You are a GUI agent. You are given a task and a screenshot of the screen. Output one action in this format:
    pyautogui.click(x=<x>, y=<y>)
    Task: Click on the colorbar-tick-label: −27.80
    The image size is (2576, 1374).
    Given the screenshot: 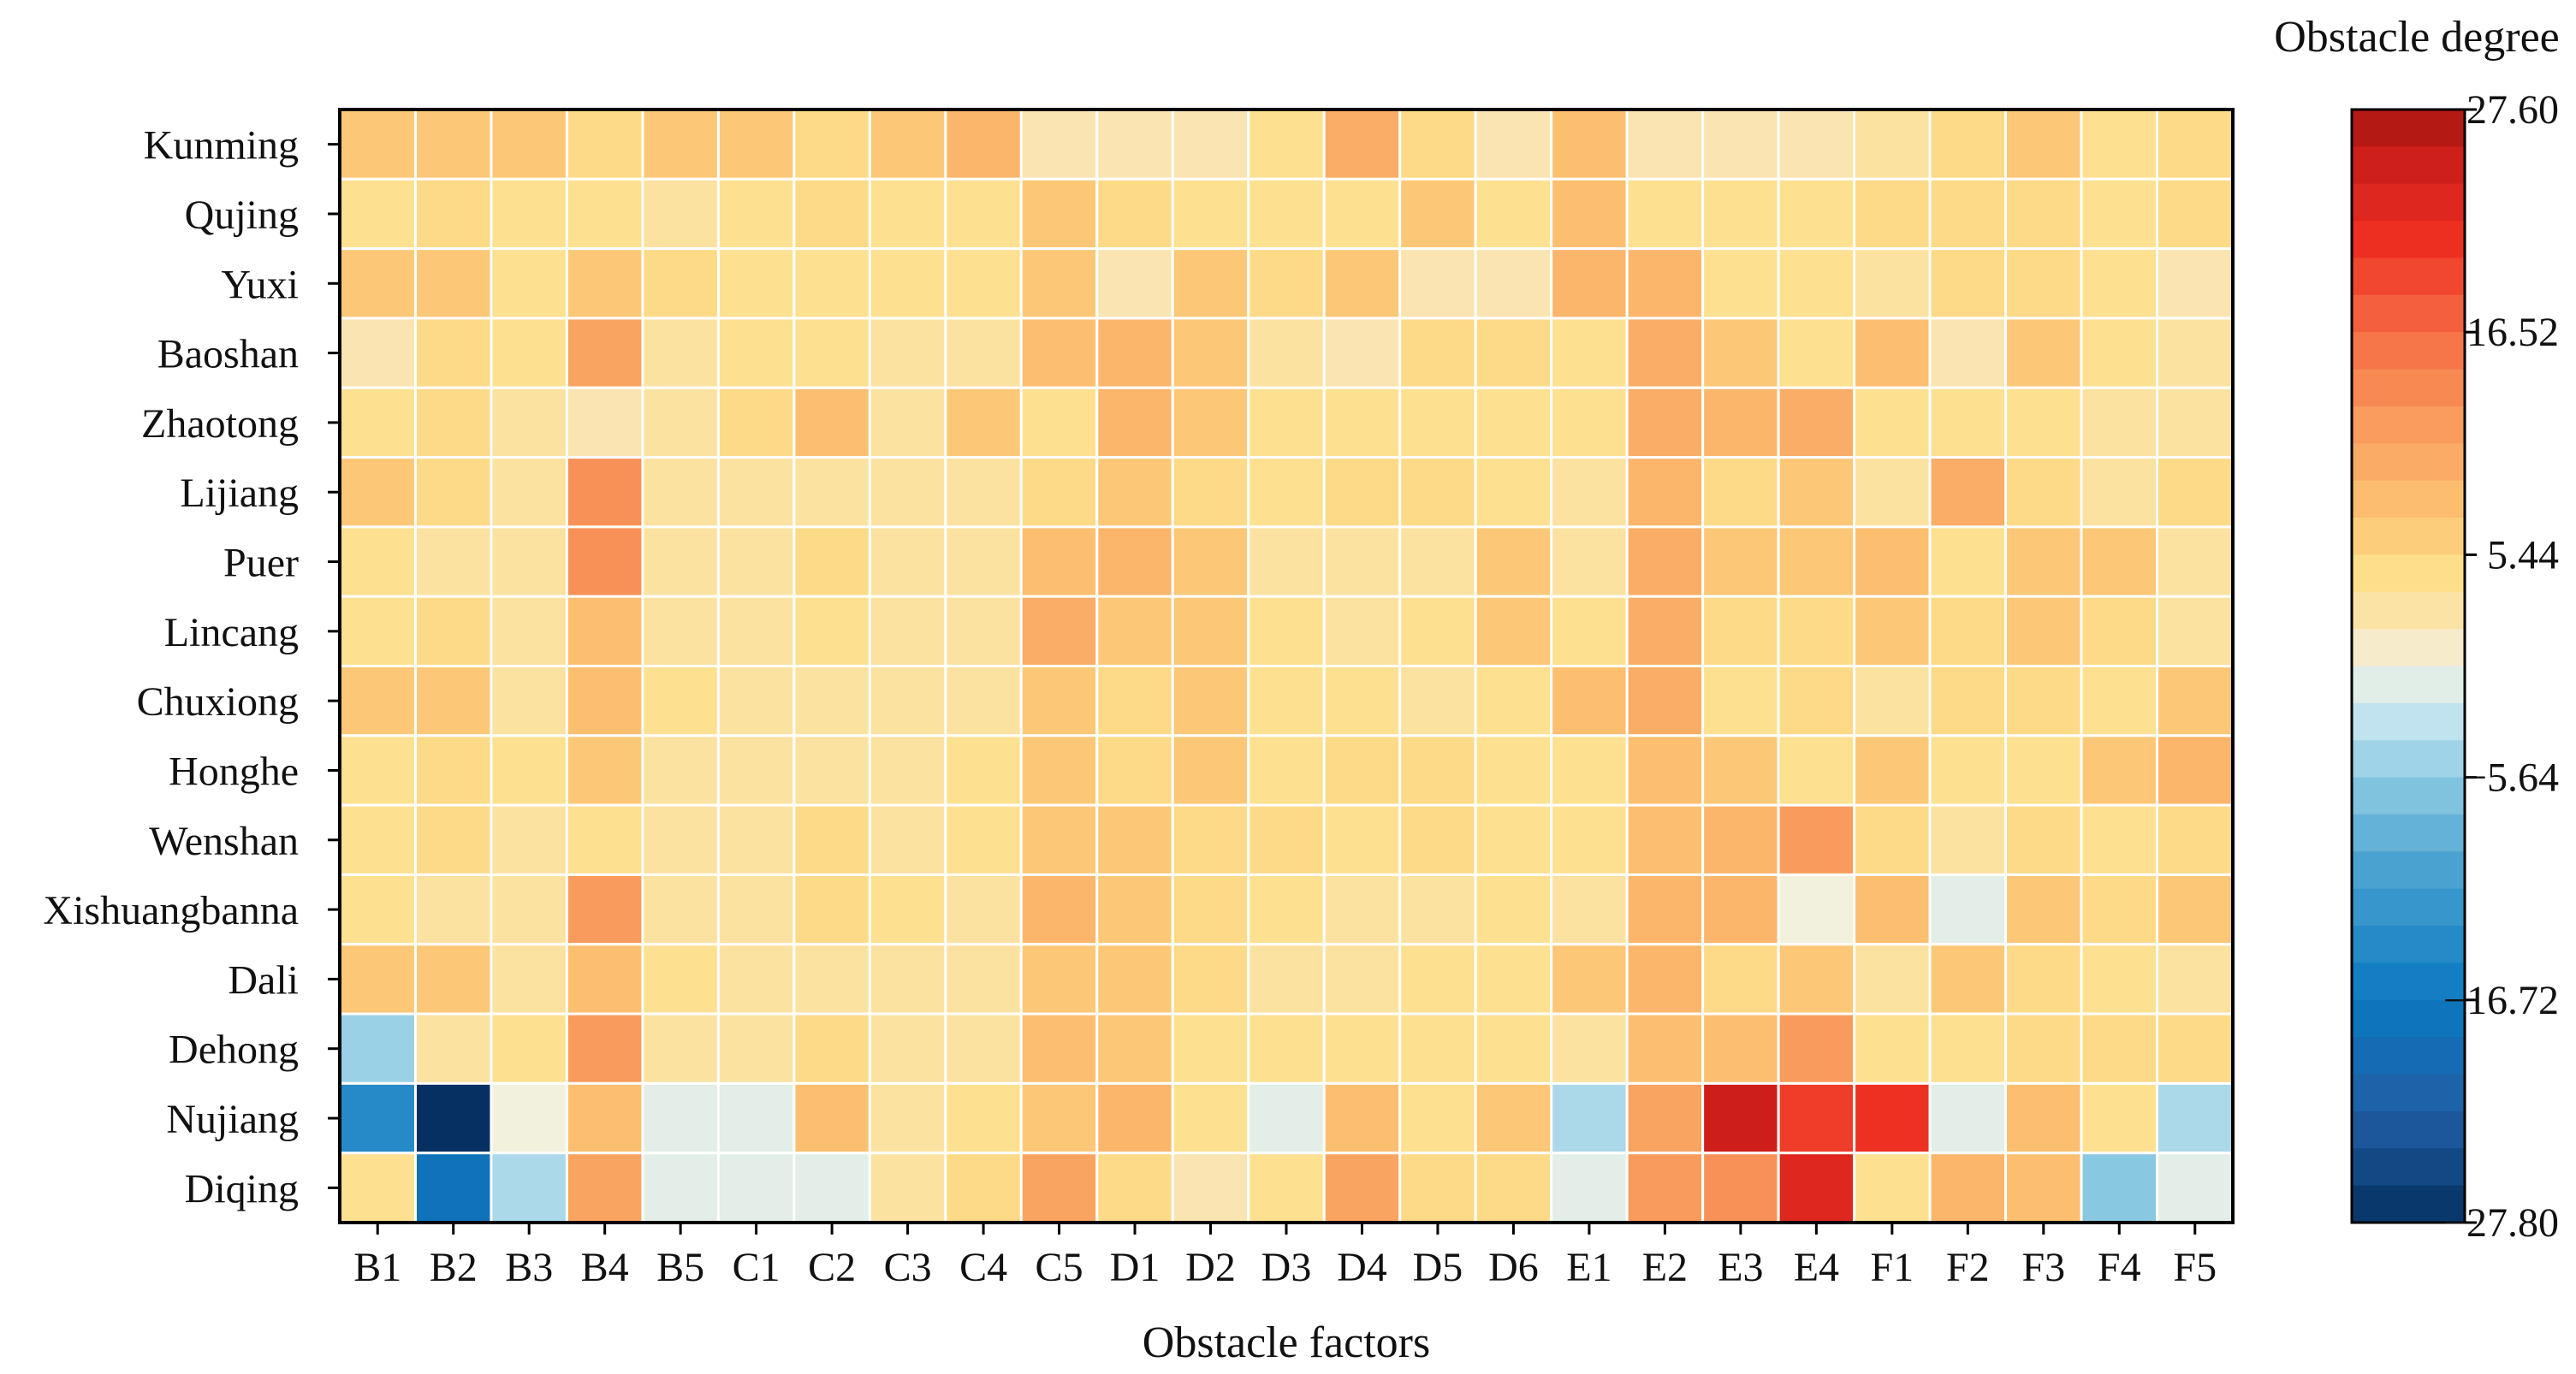 What is the action you would take?
    pyautogui.click(x=2501, y=1223)
    